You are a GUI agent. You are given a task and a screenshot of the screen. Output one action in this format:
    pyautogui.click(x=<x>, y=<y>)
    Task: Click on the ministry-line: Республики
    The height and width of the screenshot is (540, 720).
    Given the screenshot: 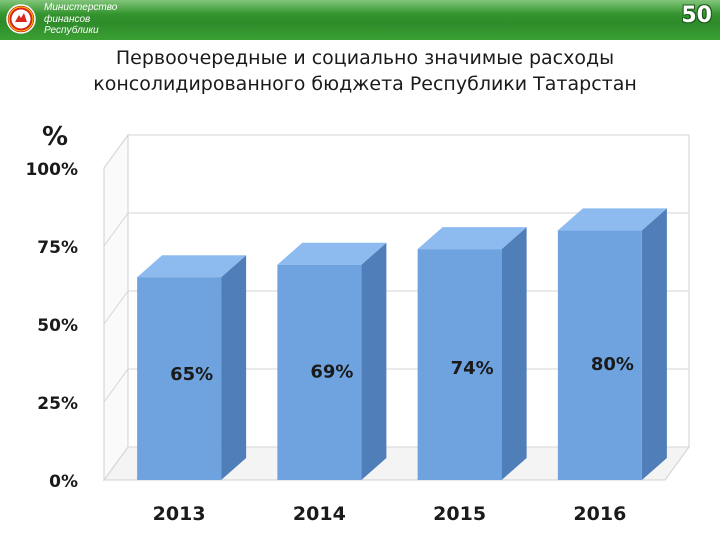 What is the action you would take?
    pyautogui.click(x=71, y=30)
    